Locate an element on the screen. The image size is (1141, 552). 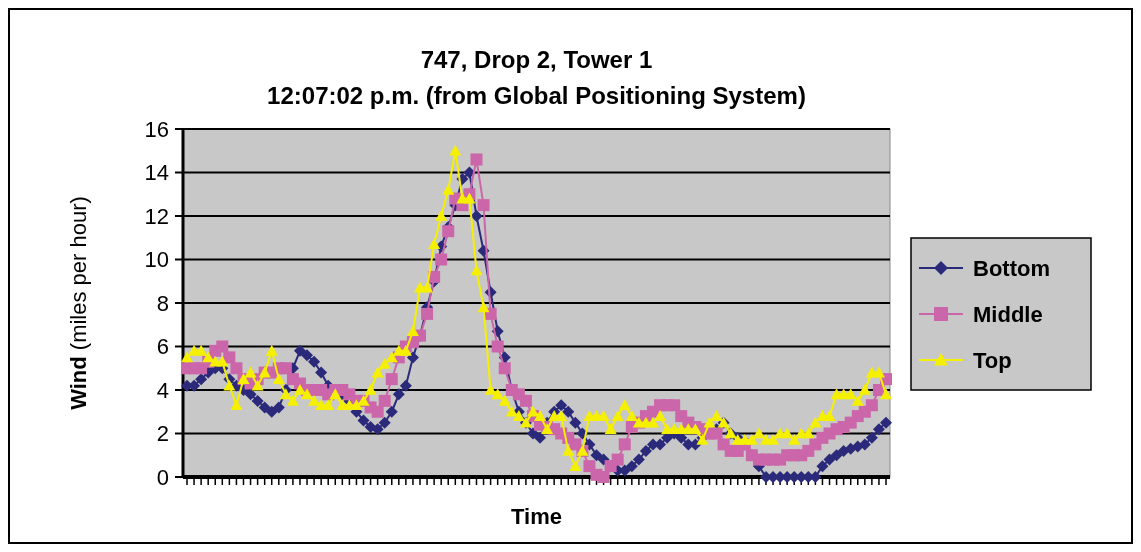
y-tick-label: 6 is located at coordinates (162, 347).